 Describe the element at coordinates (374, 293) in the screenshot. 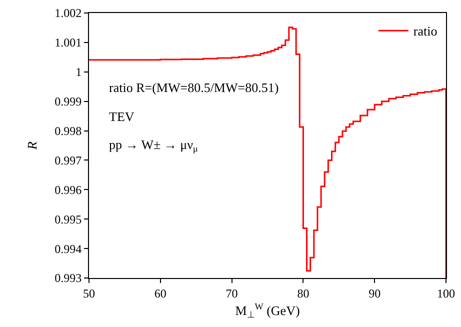

I see `x-tick-label: 90` at that location.